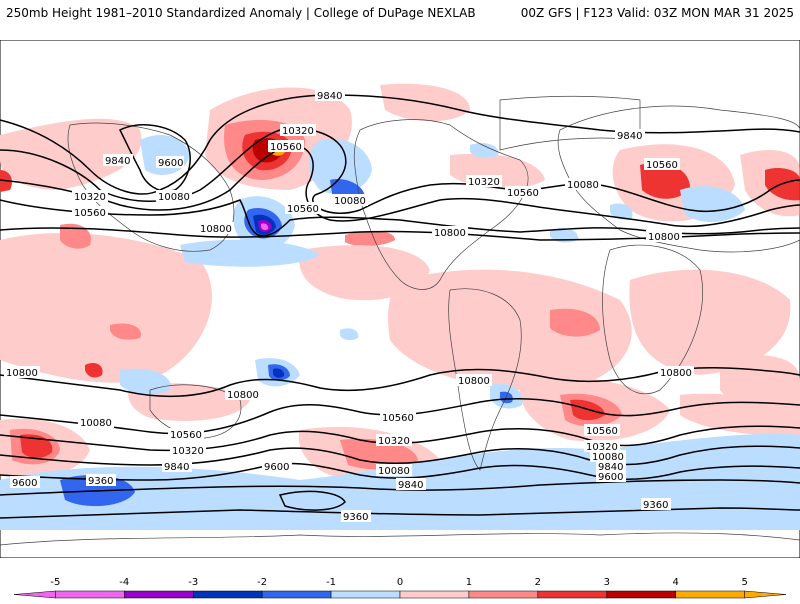  Describe the element at coordinates (193, 582) in the screenshot. I see `colorbar-tick-label: -3` at that location.